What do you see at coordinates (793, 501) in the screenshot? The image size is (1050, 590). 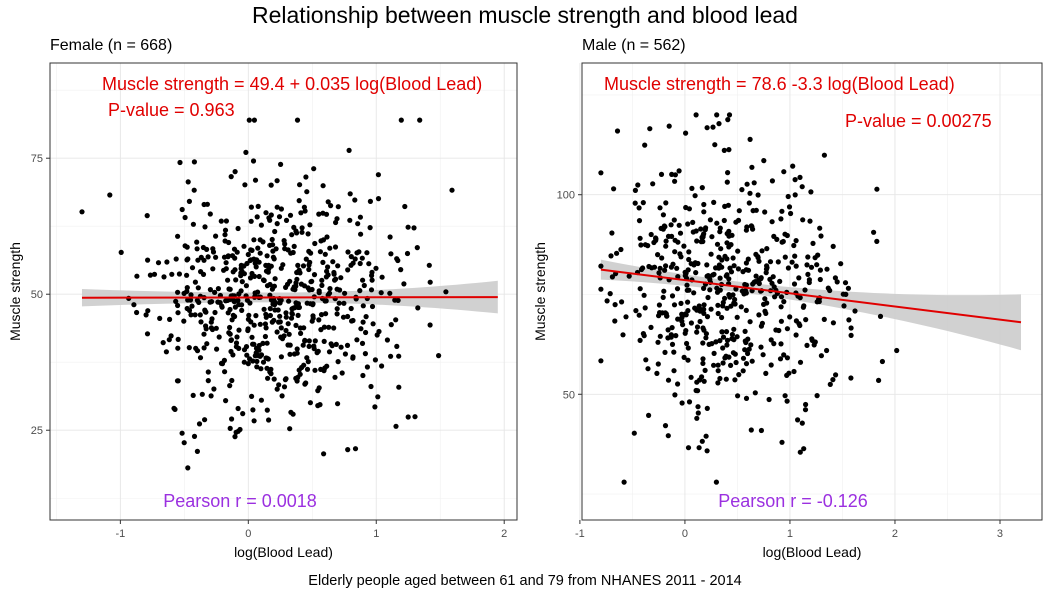 I see `panel-male-pearson: Pearson r = -0.126` at bounding box center [793, 501].